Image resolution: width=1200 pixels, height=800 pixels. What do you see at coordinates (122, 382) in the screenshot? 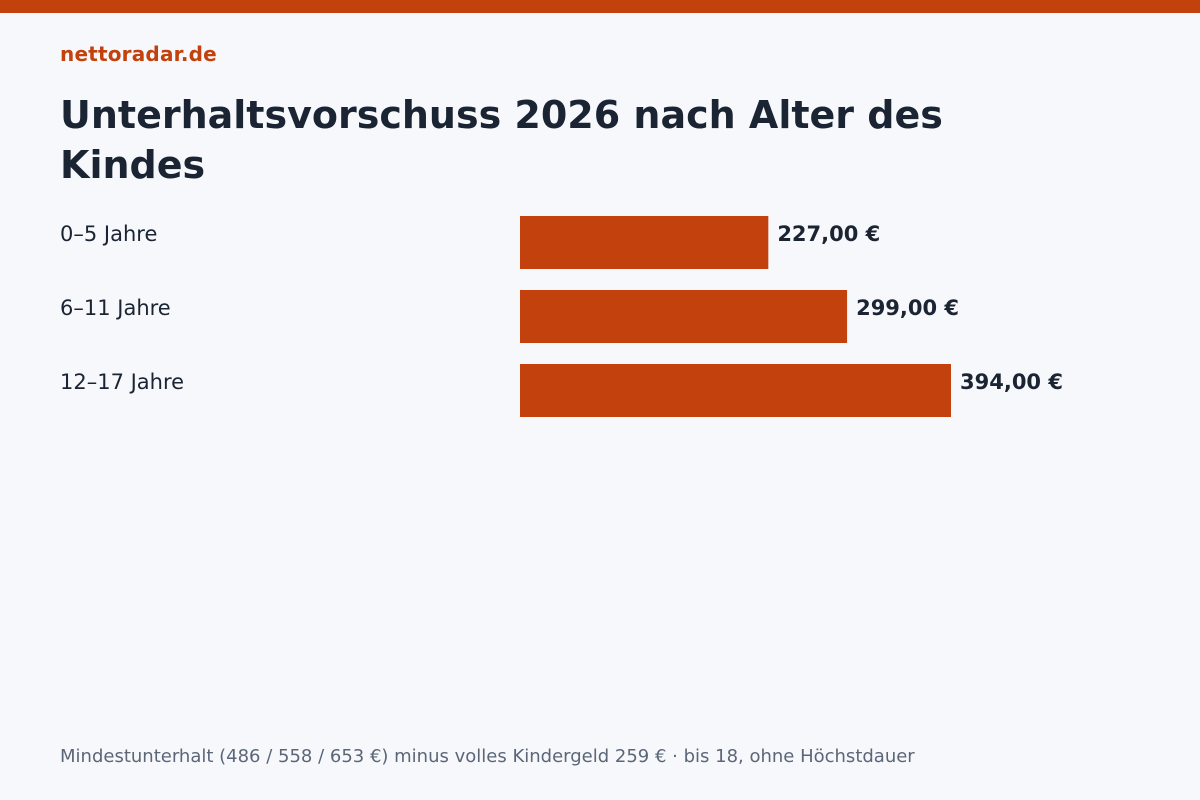
I see `category-label: 12–17 Jahre` at bounding box center [122, 382].